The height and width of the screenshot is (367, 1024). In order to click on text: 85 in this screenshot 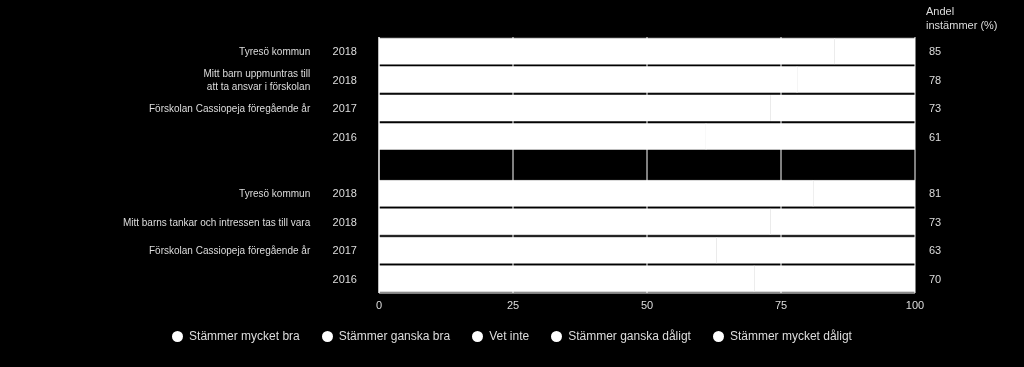, I will do `click(935, 51)`.